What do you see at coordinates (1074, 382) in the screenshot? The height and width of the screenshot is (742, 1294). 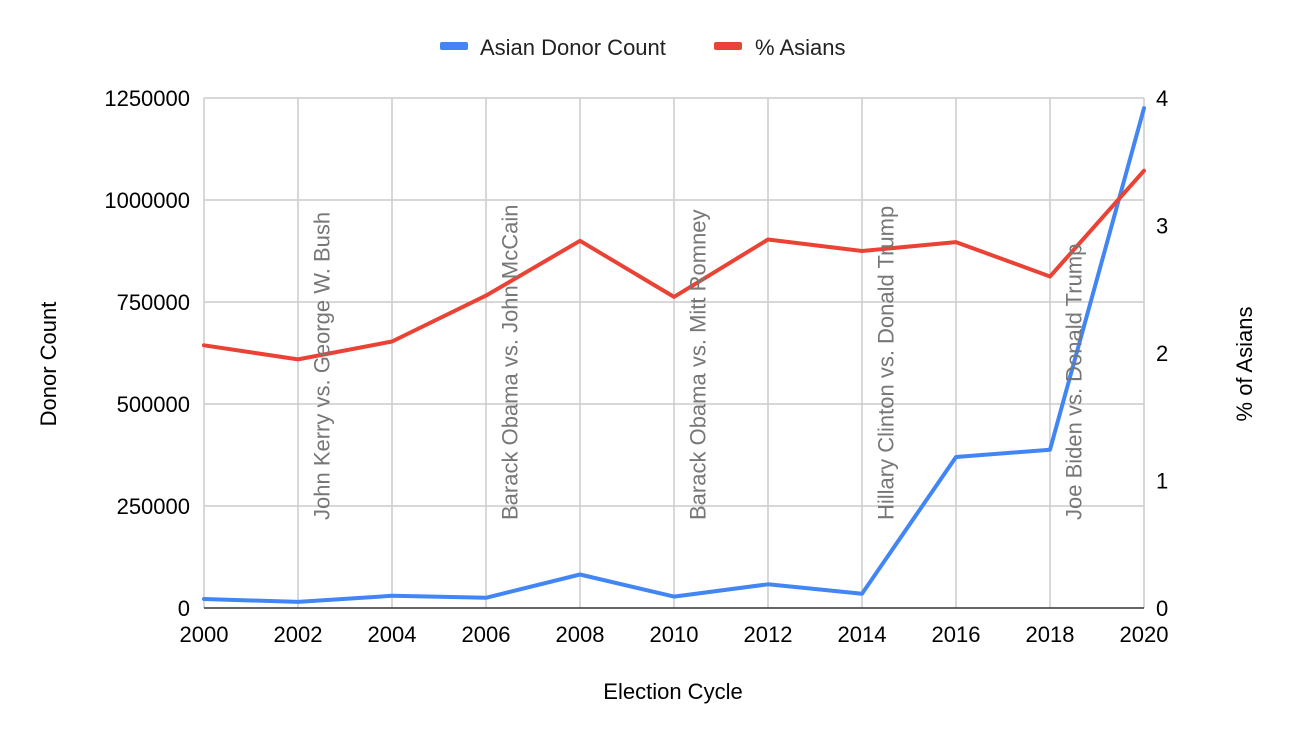 I see `annotation-label: Joe Biden vs. Donald Trump` at bounding box center [1074, 382].